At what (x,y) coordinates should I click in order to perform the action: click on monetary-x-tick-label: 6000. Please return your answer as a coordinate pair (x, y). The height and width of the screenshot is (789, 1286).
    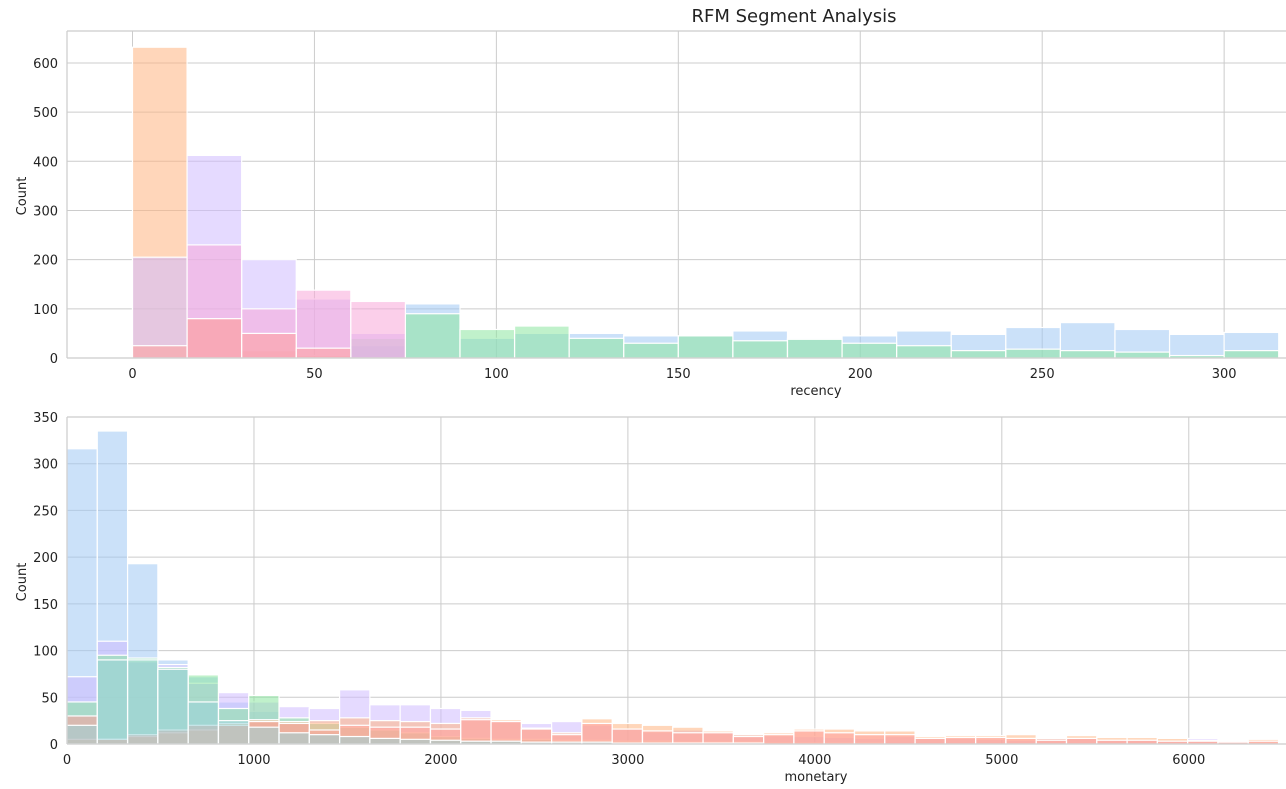
    Looking at the image, I should click on (1188, 760).